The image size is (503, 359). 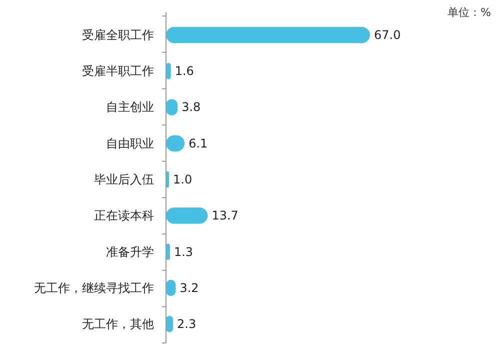 I want to click on text: 单位：%, so click(x=469, y=12).